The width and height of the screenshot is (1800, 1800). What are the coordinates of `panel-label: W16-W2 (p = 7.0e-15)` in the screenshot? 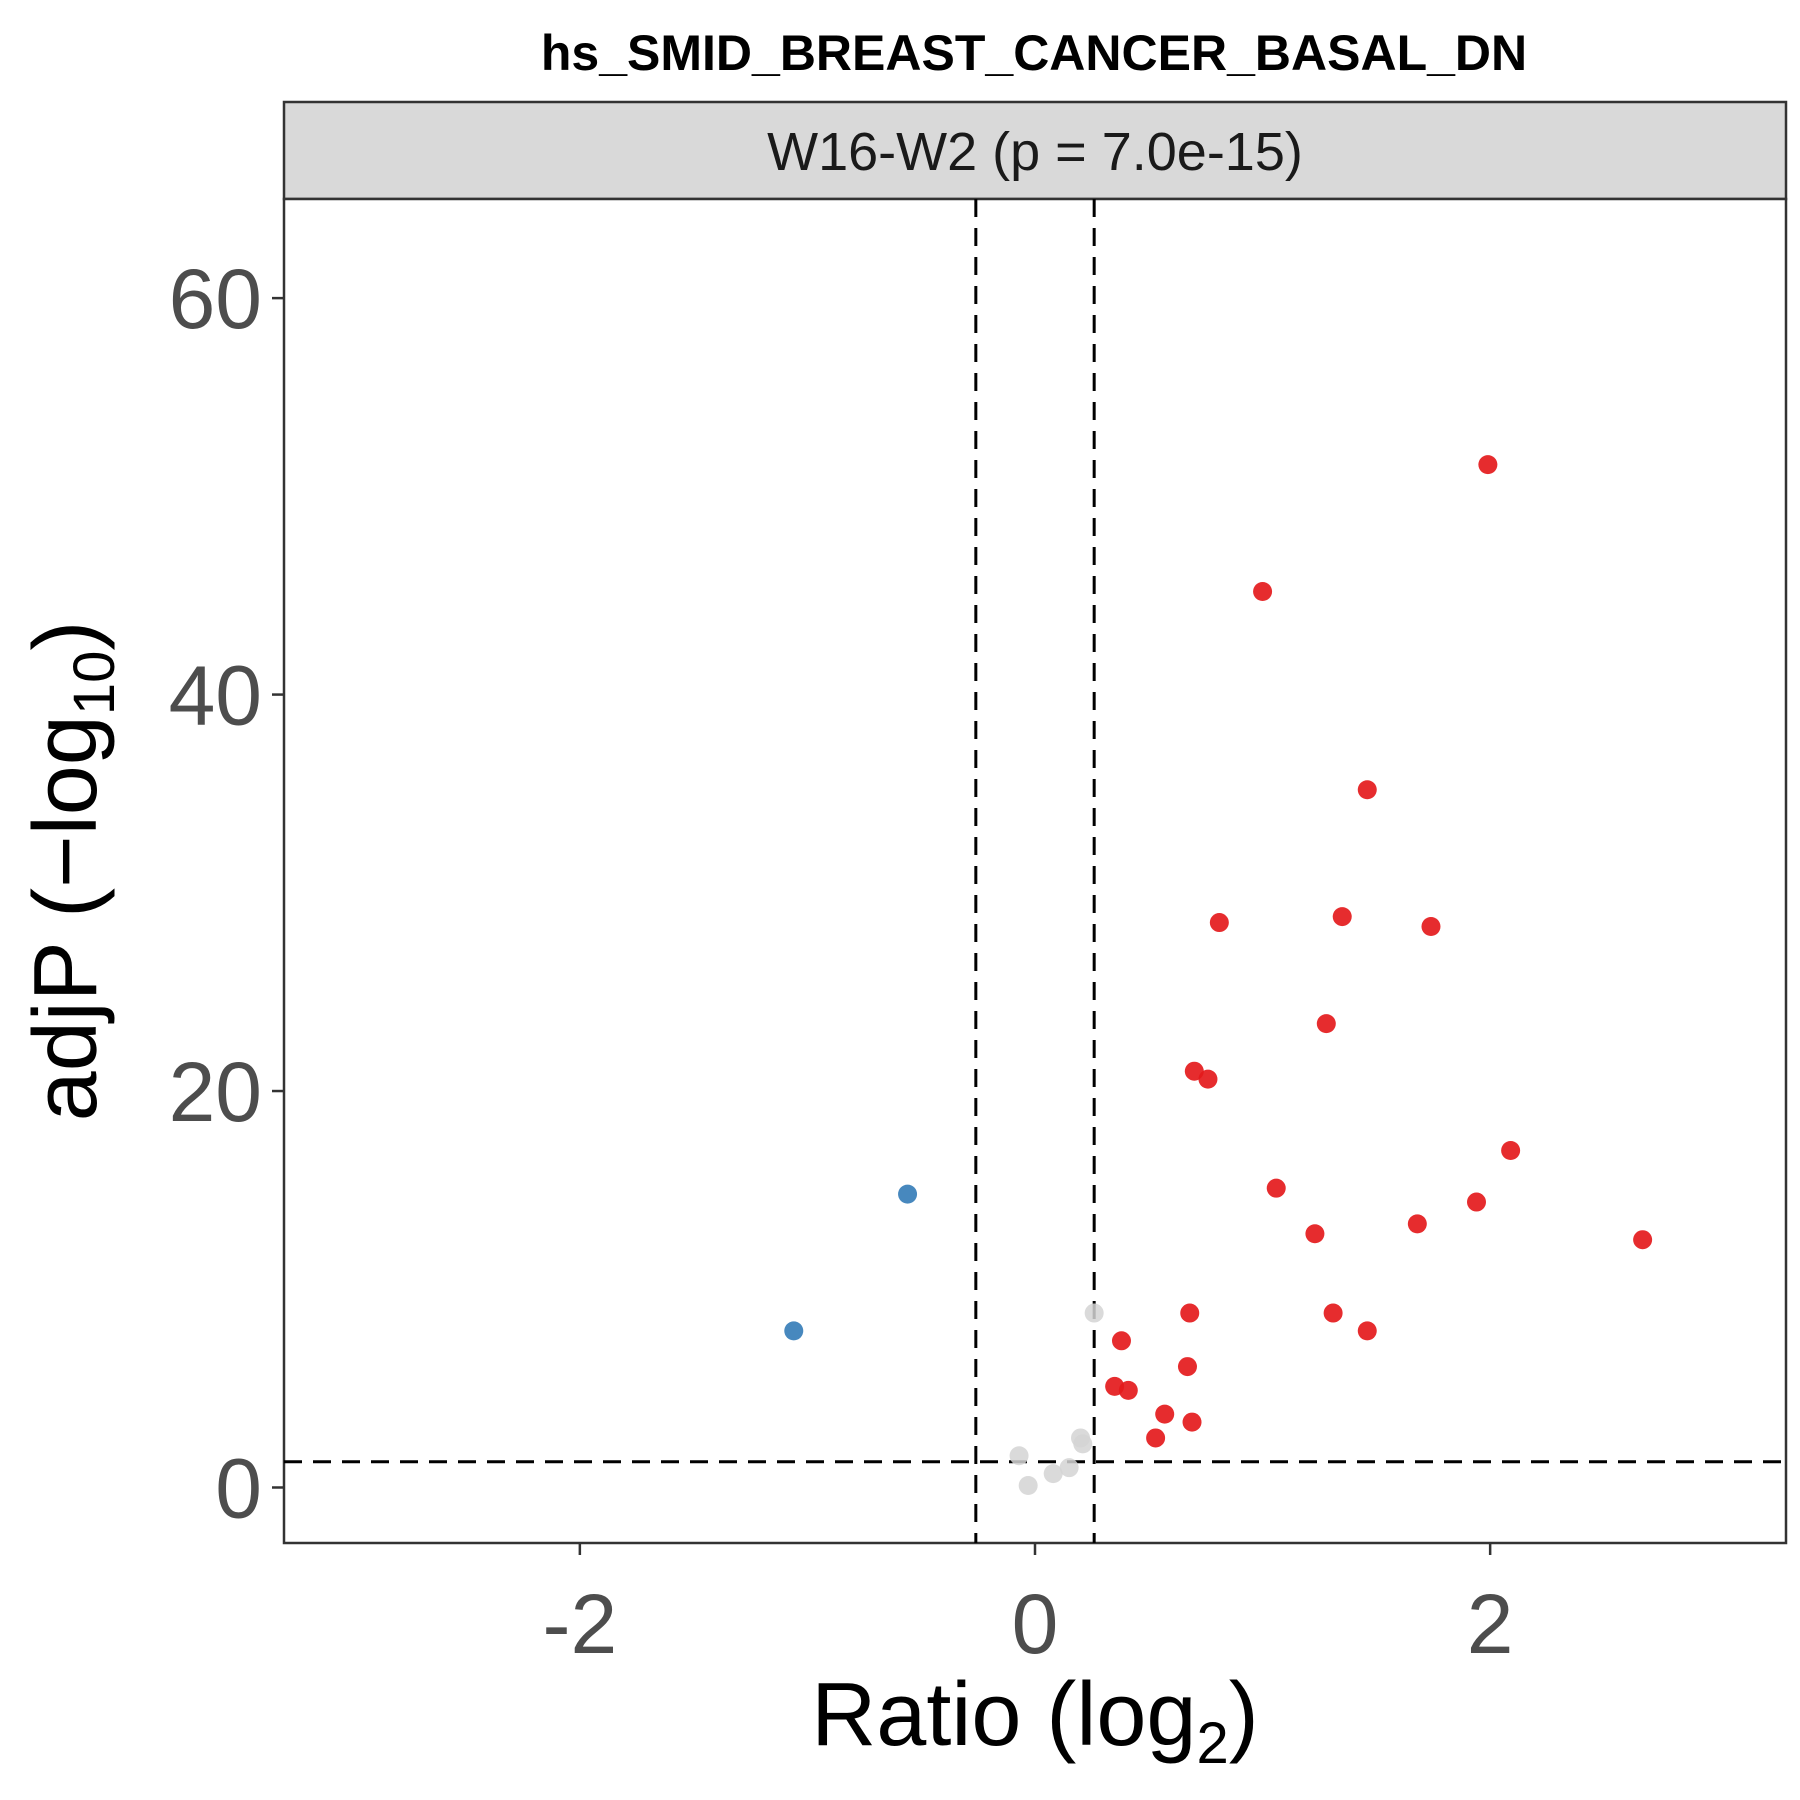 It's located at (1035, 152).